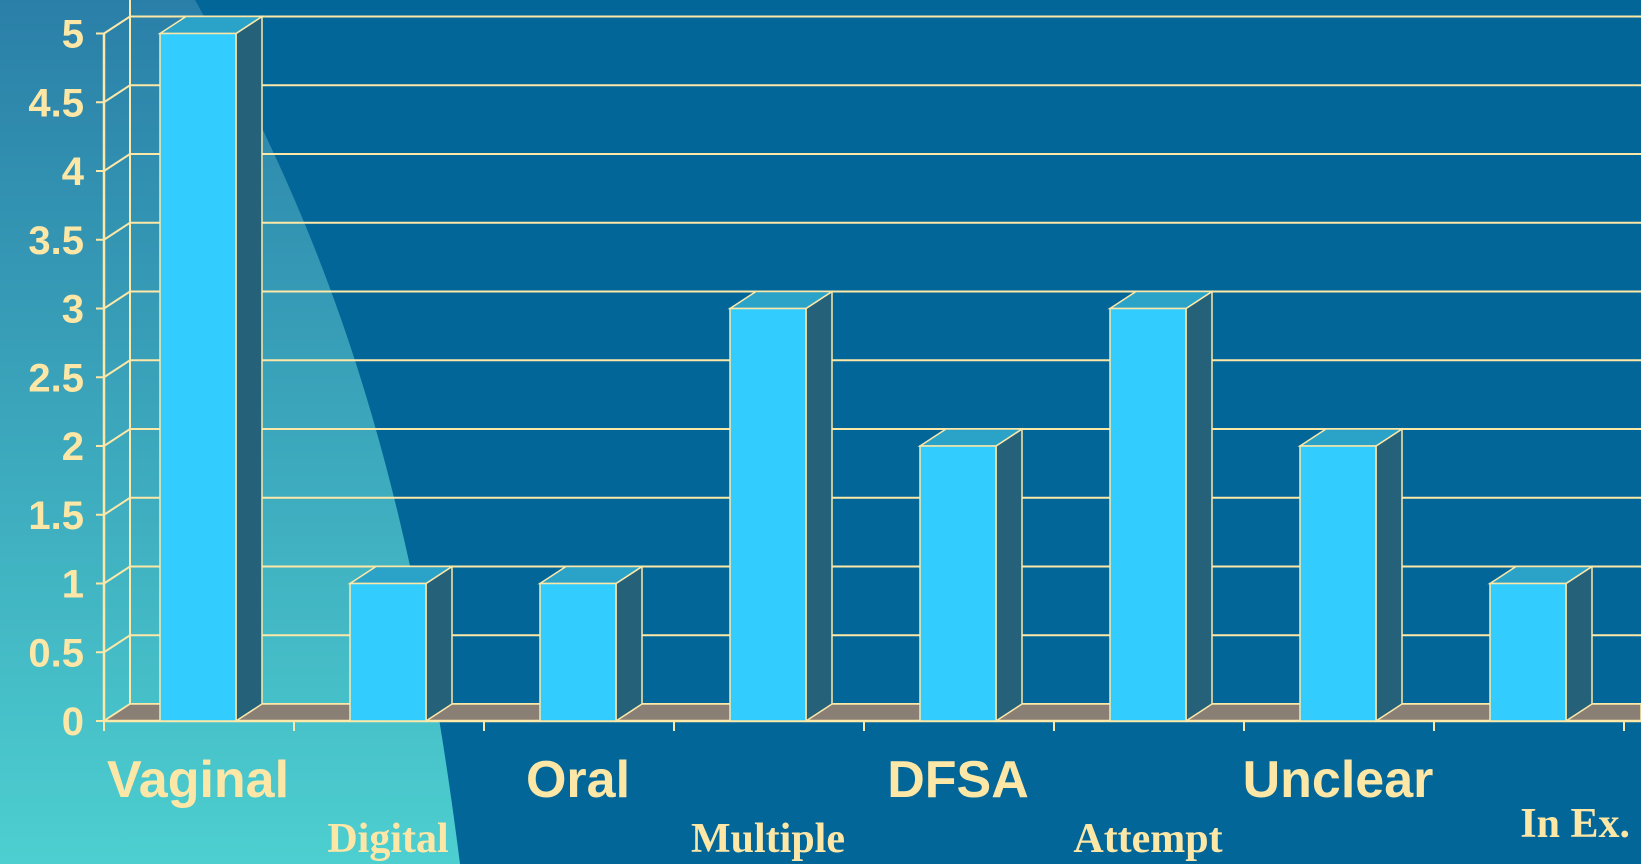  What do you see at coordinates (73, 447) in the screenshot?
I see `y-tick-label: 2` at bounding box center [73, 447].